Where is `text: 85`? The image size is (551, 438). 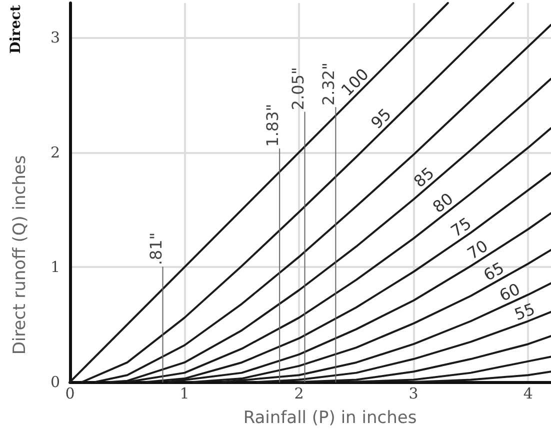 text: 85 is located at coordinates (424, 177).